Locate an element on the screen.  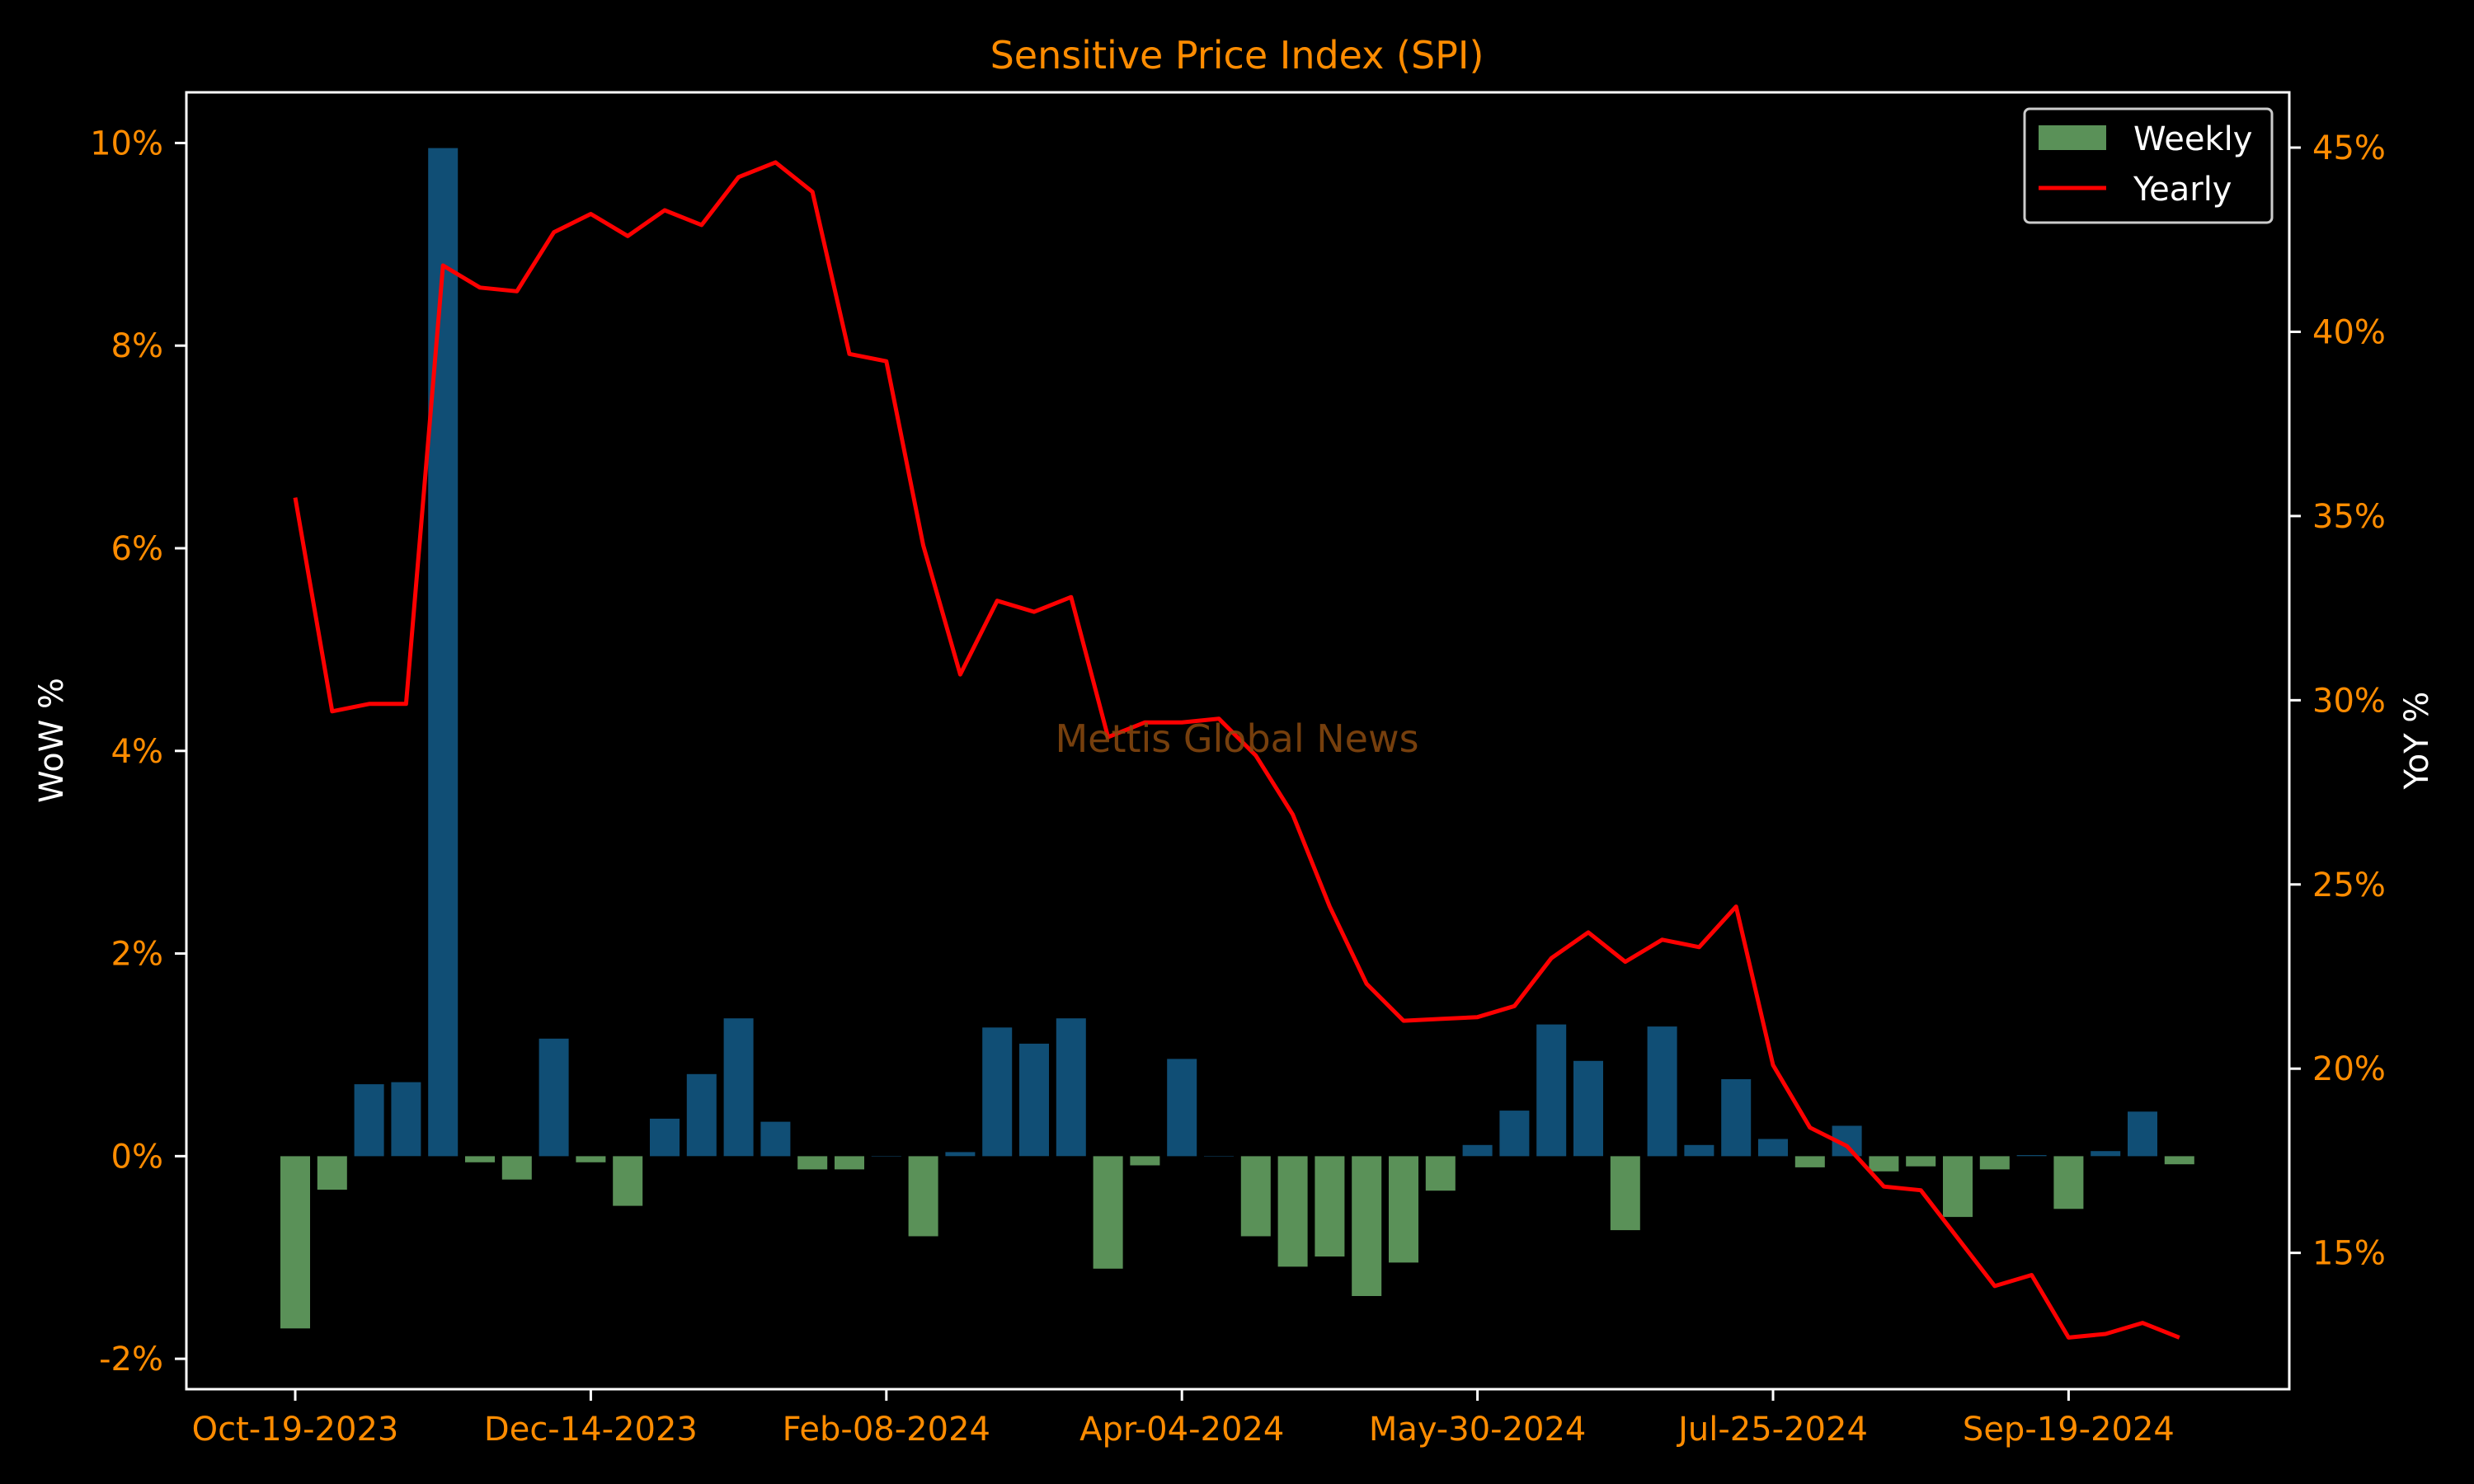
left-tick-label: 8% is located at coordinates (137, 346).